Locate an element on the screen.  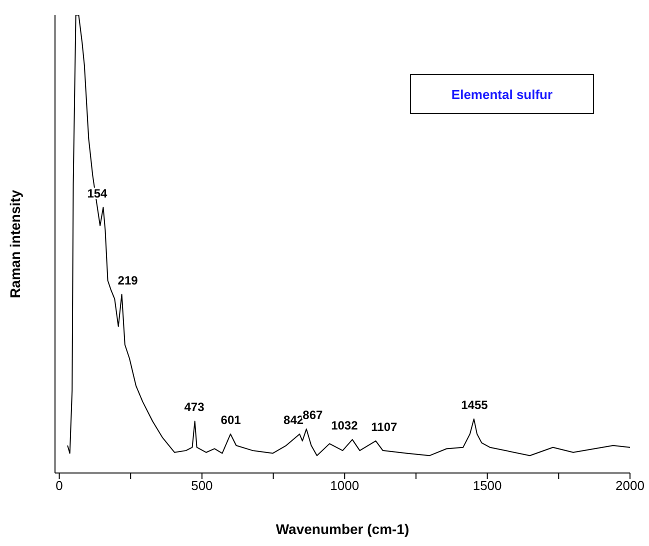
annotation: 219 is located at coordinates (128, 280).